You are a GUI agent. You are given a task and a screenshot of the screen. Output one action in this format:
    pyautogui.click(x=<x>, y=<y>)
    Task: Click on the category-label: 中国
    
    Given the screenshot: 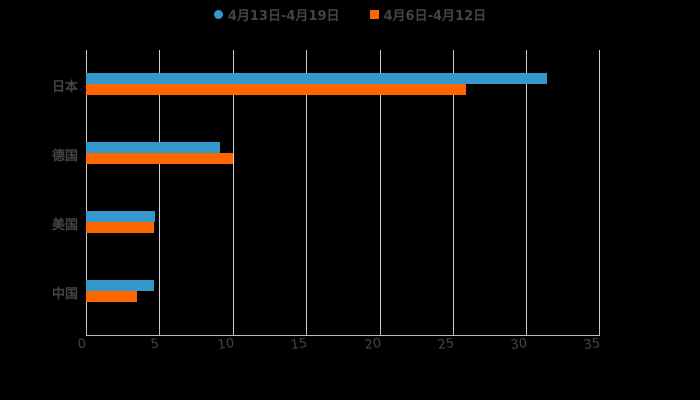 What is the action you would take?
    pyautogui.click(x=64, y=294)
    